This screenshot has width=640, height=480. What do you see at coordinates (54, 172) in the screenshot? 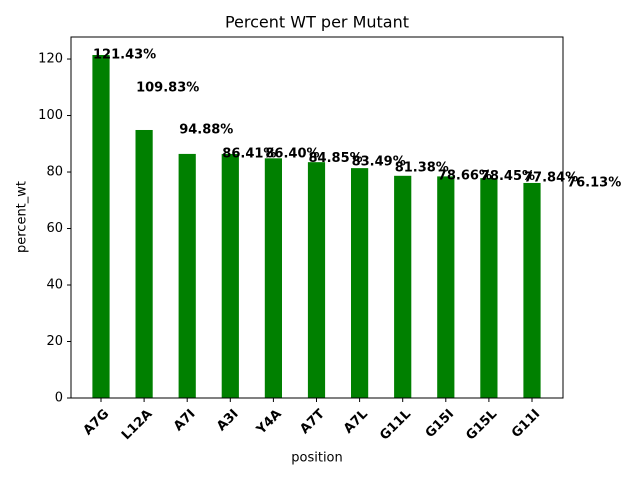
I see `y-tick-label: 80` at bounding box center [54, 172].